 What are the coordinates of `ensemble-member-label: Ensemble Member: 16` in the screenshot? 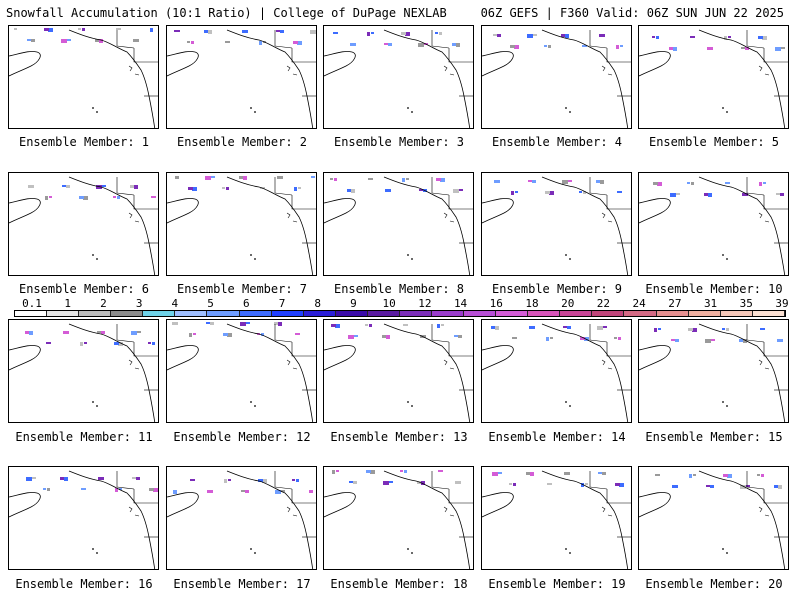 It's located at (84, 584).